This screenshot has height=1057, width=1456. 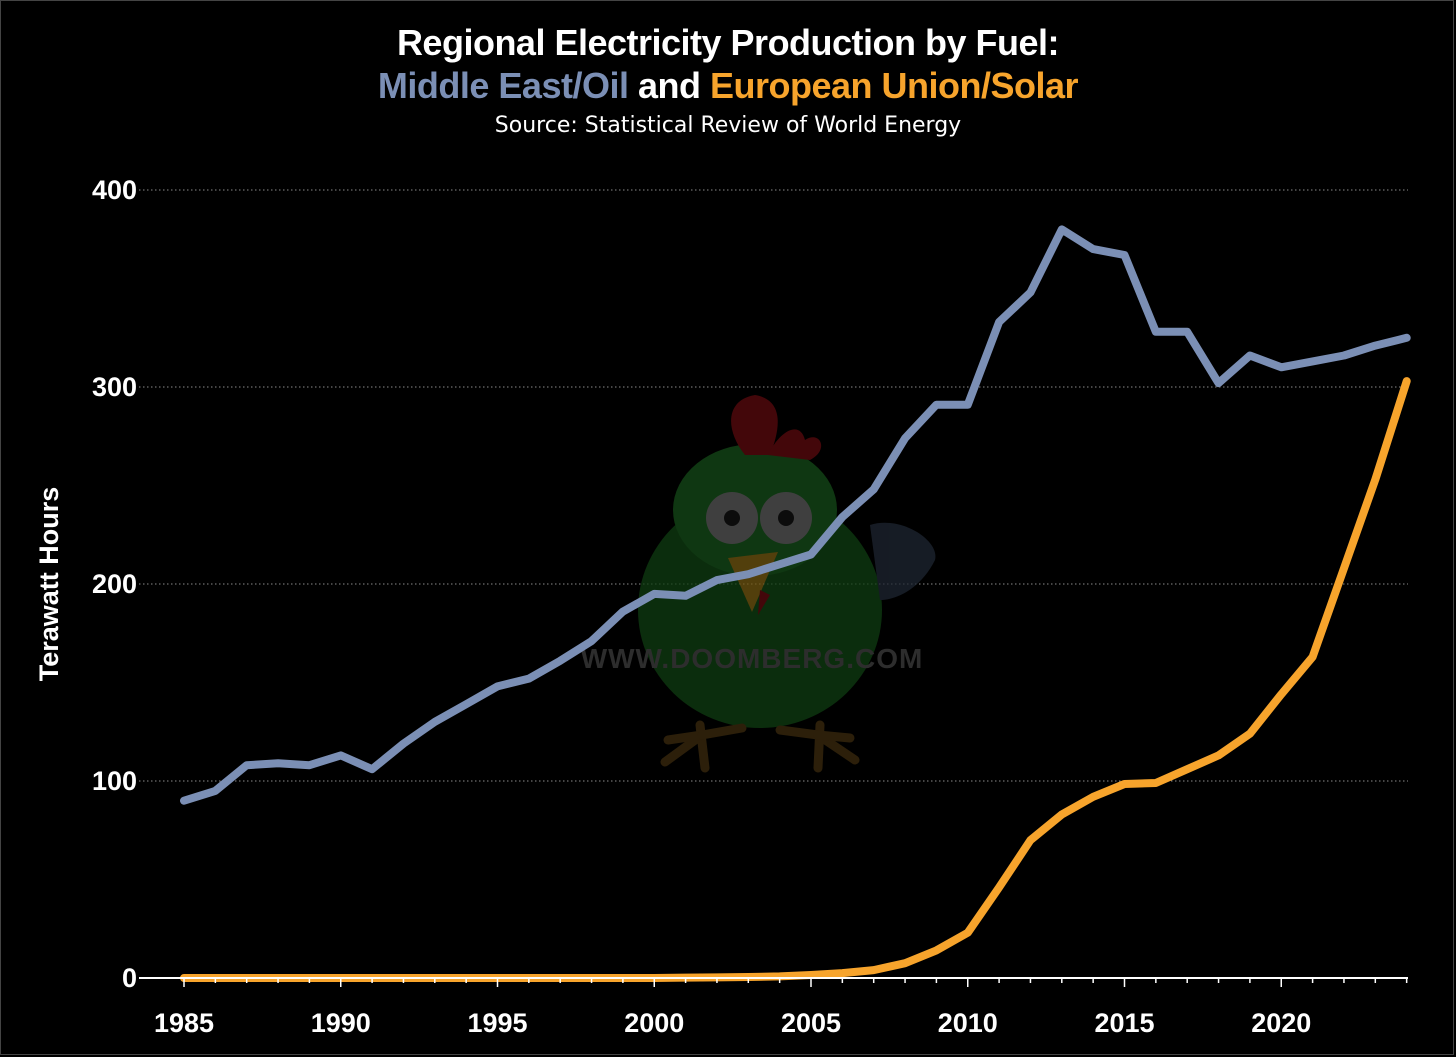 I want to click on y-tick-labels: 0 100 200 300 400, so click(x=114, y=584).